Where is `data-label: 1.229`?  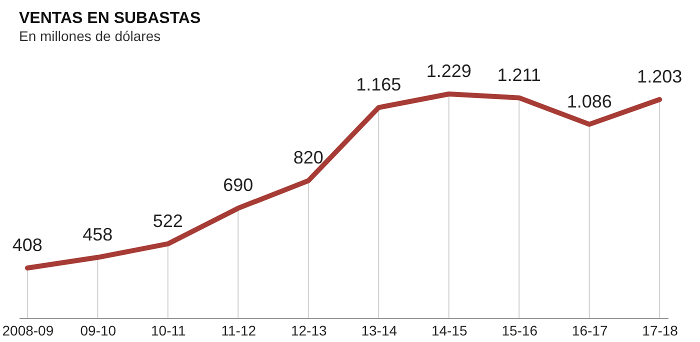
data-label: 1.229 is located at coordinates (449, 71).